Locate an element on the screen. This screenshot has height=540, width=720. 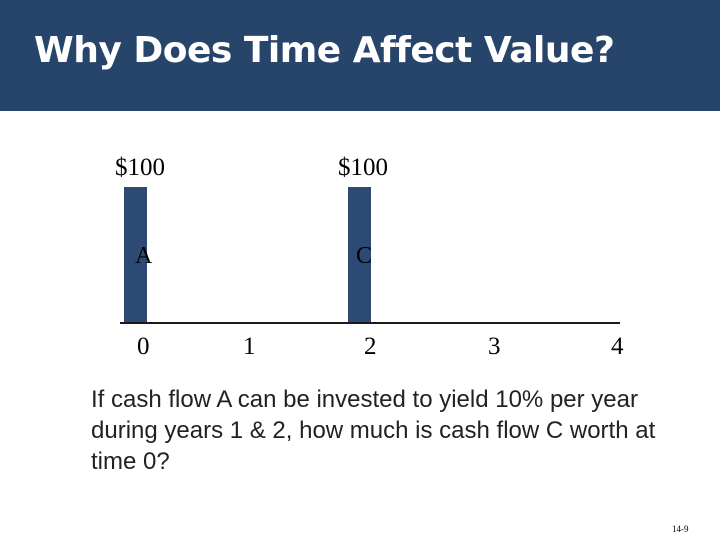
slide-title: Why Does Time Affect Value? is located at coordinates (324, 50).